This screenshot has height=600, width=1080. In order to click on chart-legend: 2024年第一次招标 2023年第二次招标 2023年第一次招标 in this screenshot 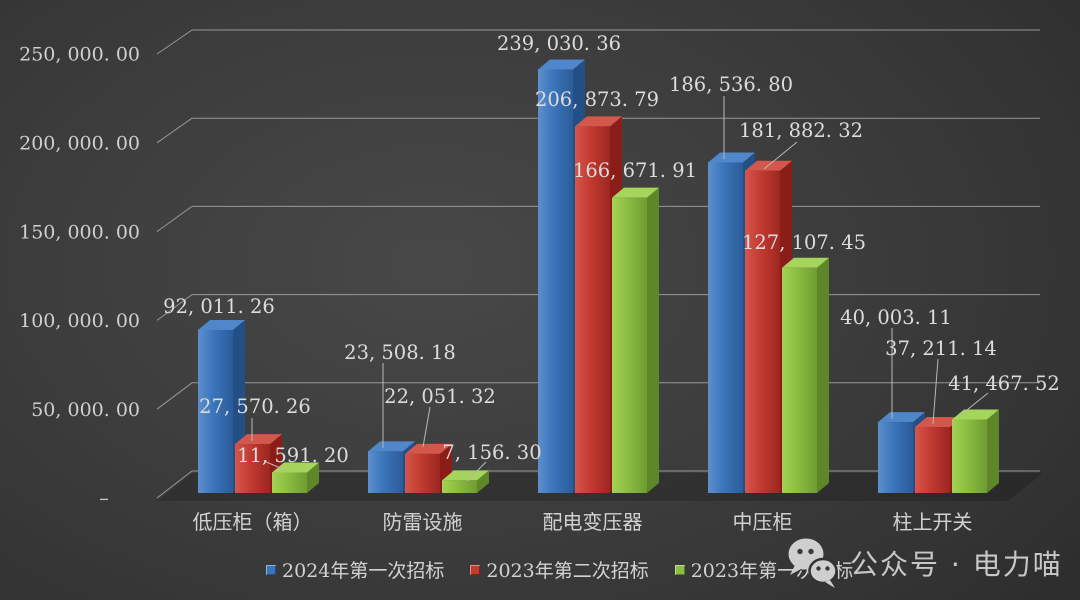, I will do `click(559, 569)`.